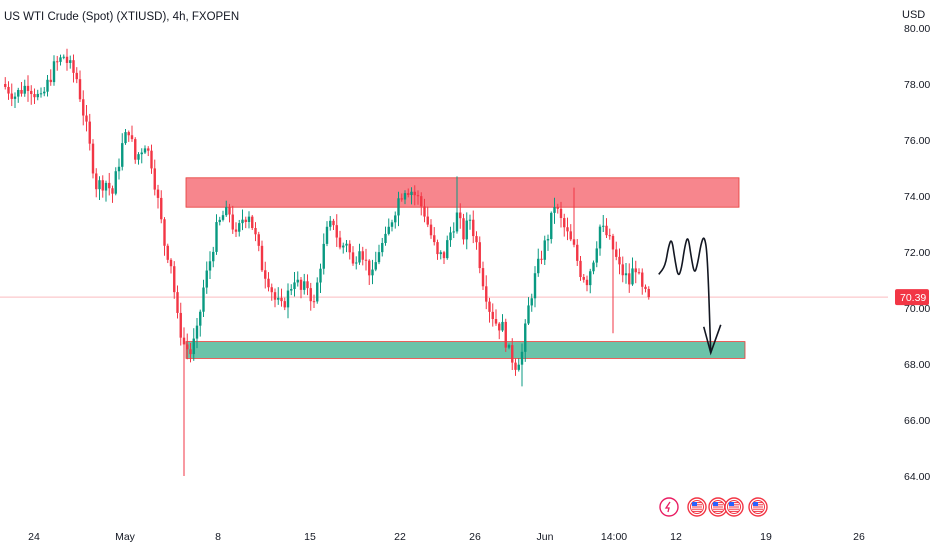 This screenshot has width=932, height=550. I want to click on resistance-zone, so click(462, 192).